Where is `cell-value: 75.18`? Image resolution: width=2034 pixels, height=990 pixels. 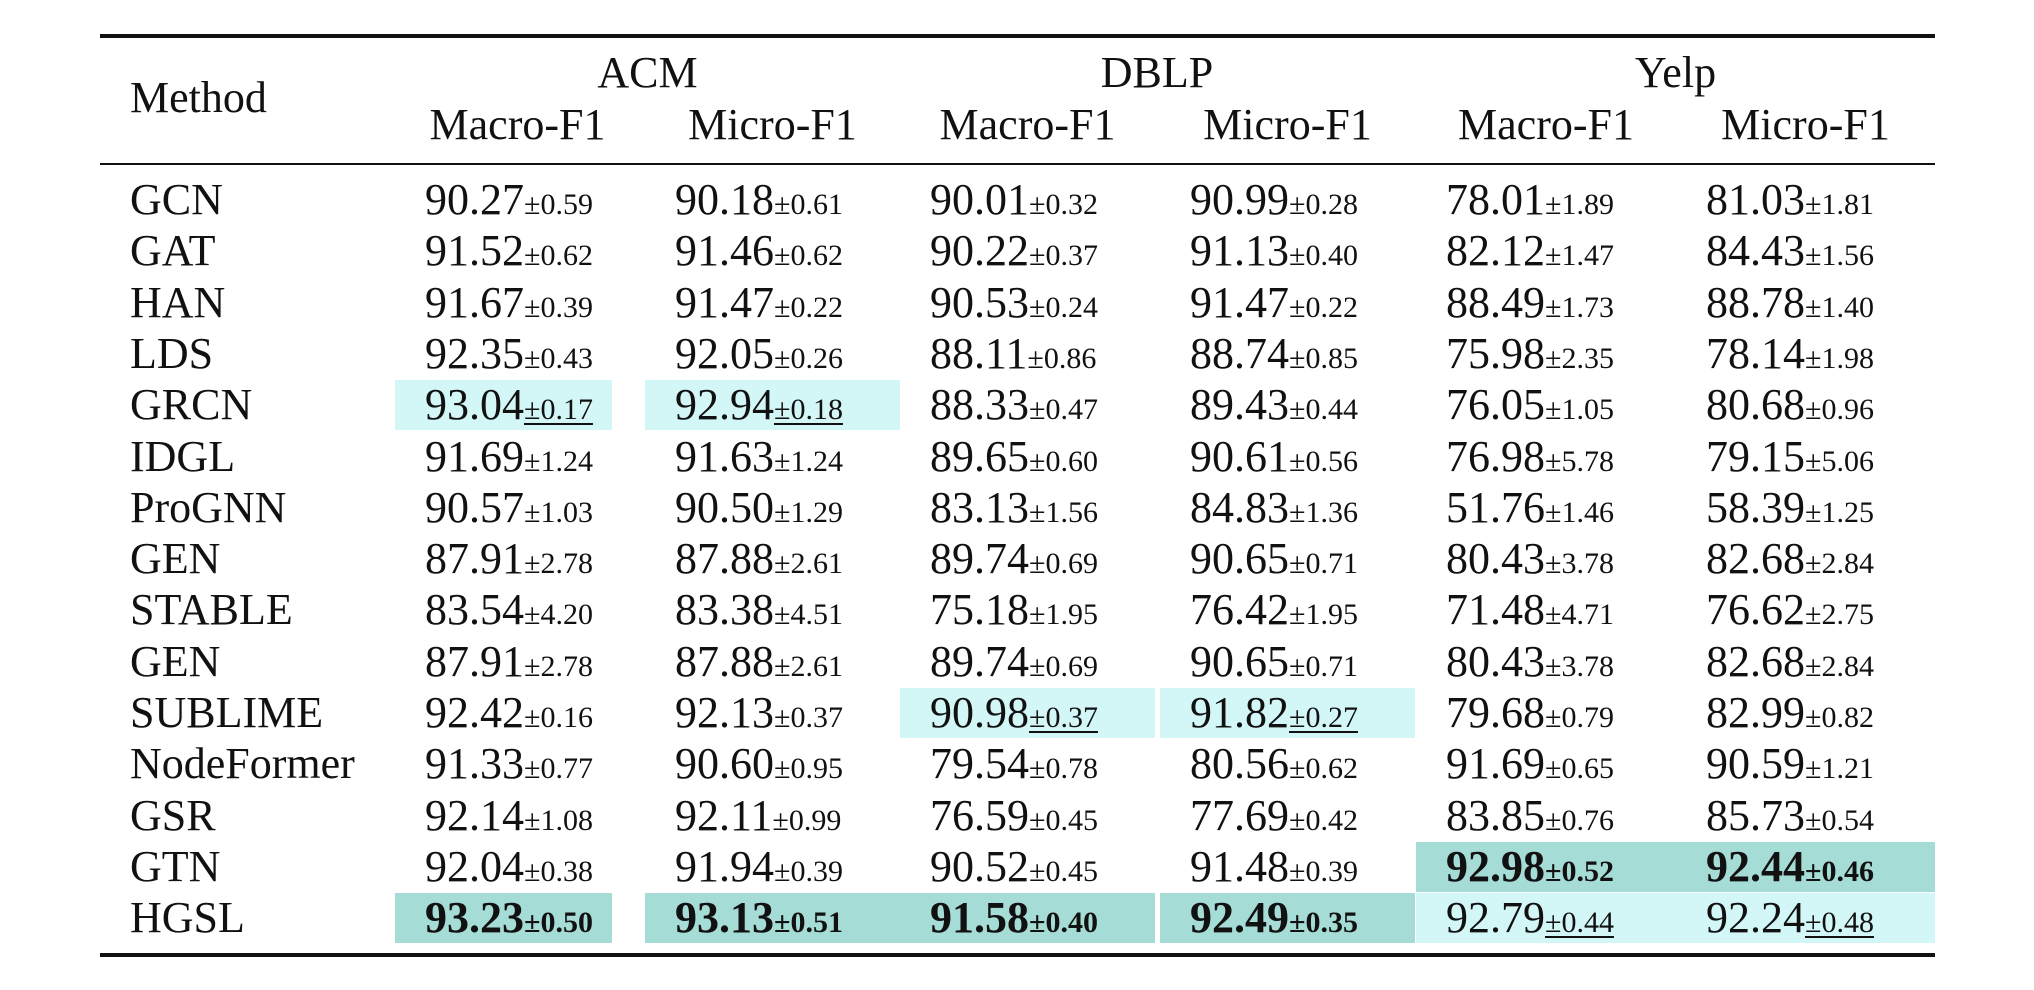
cell-value: 75.18 is located at coordinates (979, 610).